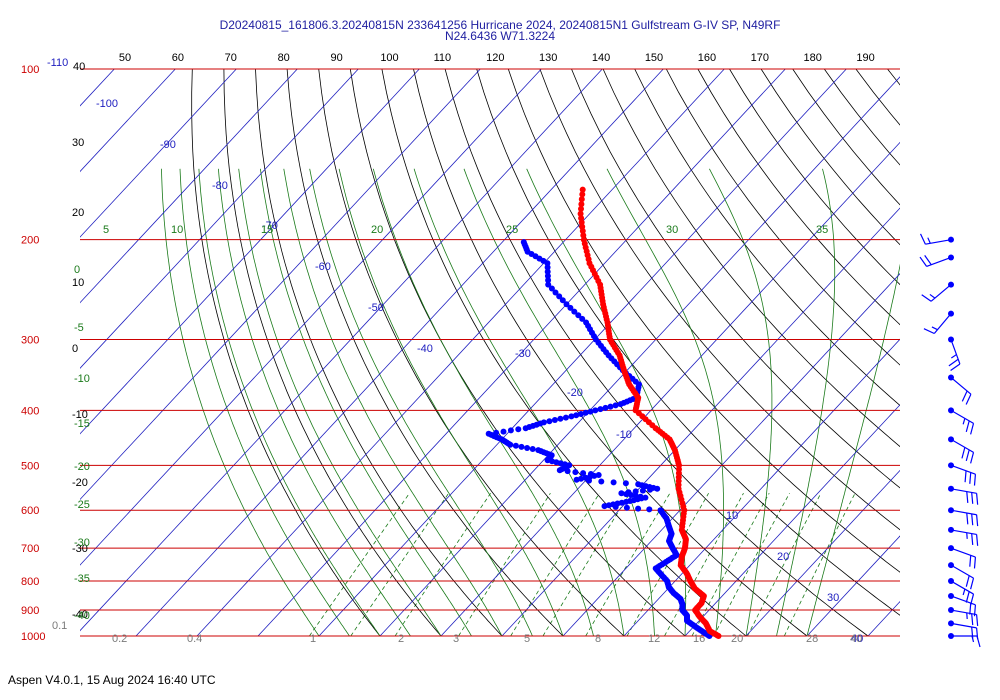 Image resolution: width=1000 pixels, height=700 pixels. What do you see at coordinates (77, 270) in the screenshot?
I see `moist-adiabat-label: 0` at bounding box center [77, 270].